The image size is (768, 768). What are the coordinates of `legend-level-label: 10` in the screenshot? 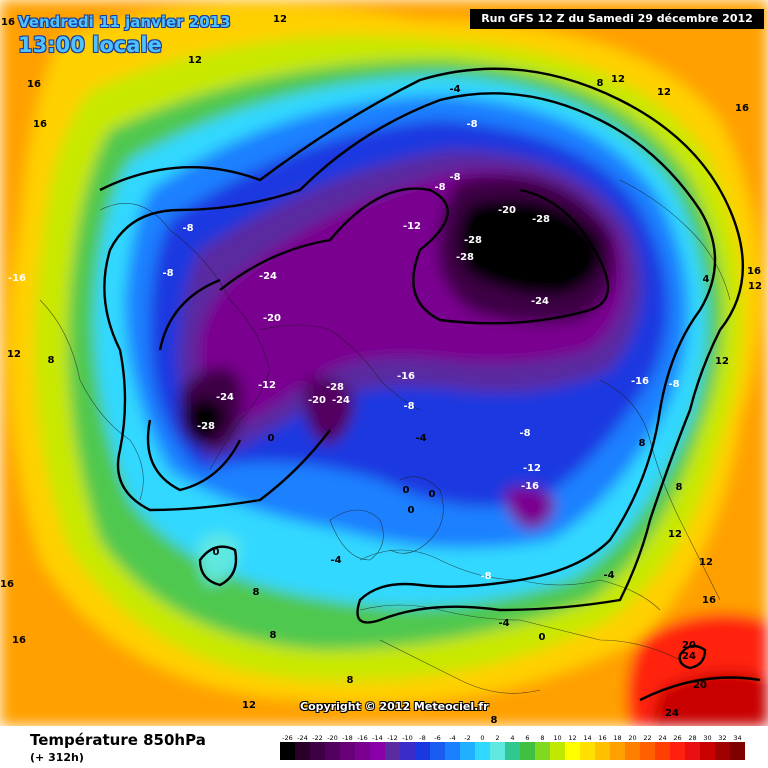 It's located at (557, 738).